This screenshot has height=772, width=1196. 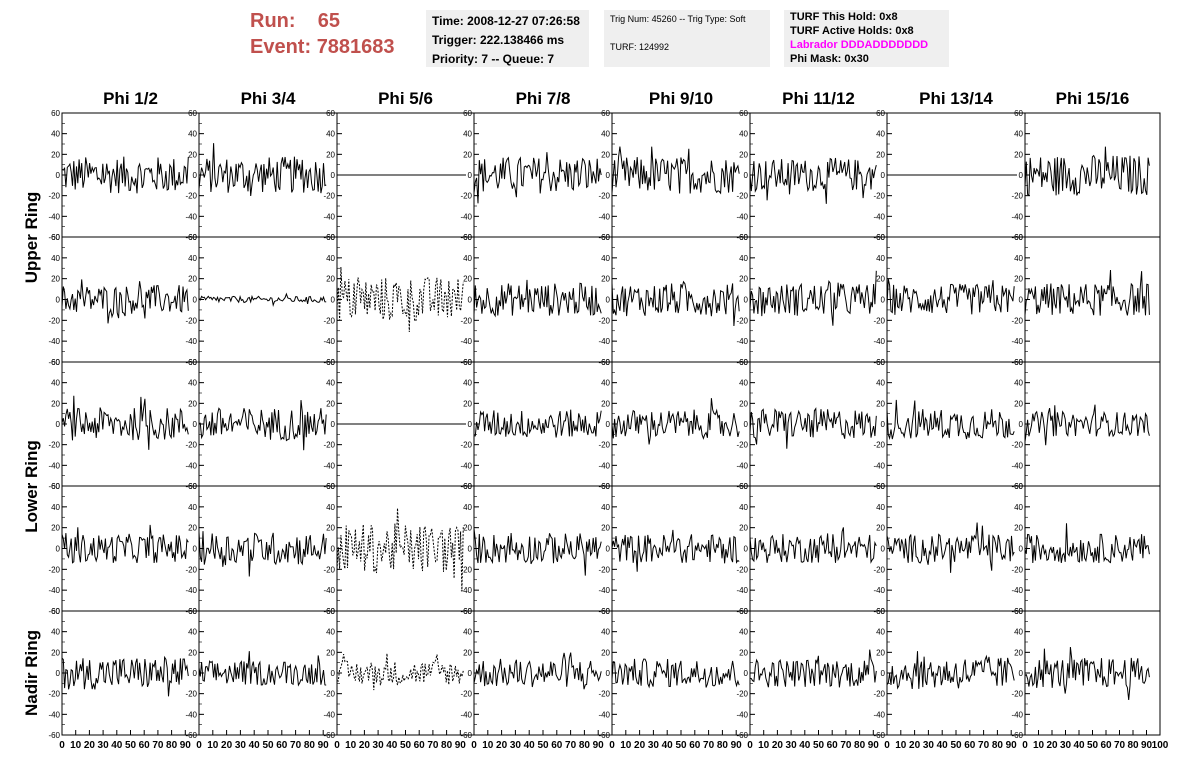 What do you see at coordinates (1160, 745) in the screenshot?
I see `x-tick-label: 100` at bounding box center [1160, 745].